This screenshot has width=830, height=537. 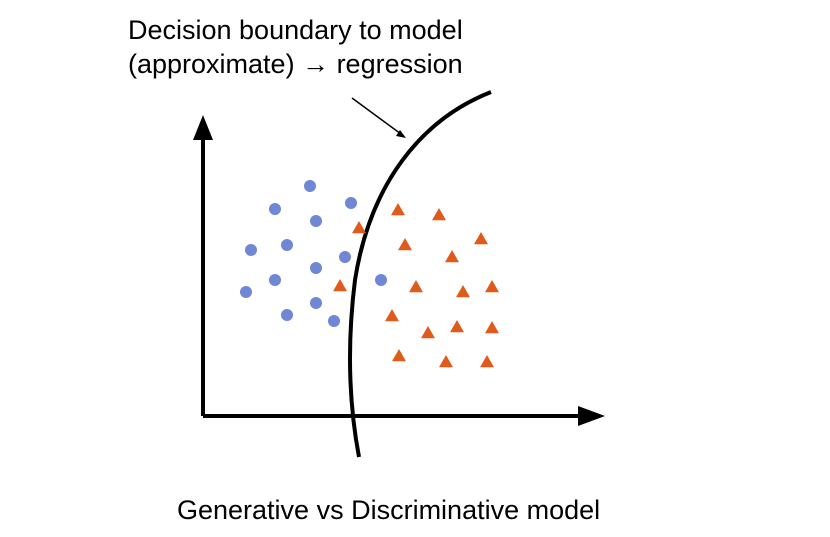 What do you see at coordinates (376, 116) in the screenshot?
I see `annotation-pointer-line` at bounding box center [376, 116].